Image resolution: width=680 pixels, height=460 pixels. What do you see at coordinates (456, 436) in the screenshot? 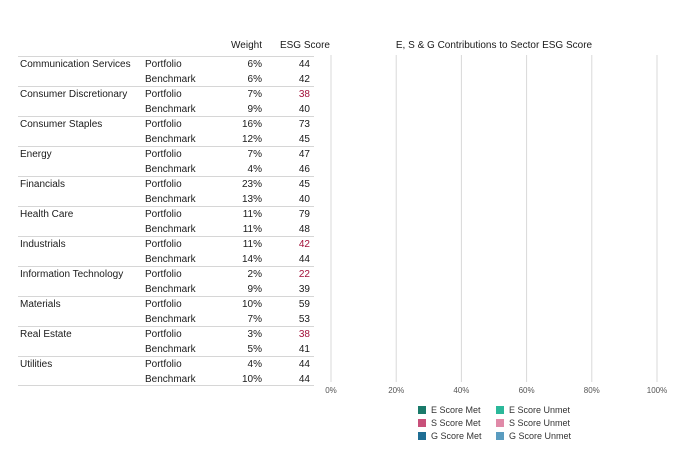
I see `legend-label: G Score Met` at bounding box center [456, 436].